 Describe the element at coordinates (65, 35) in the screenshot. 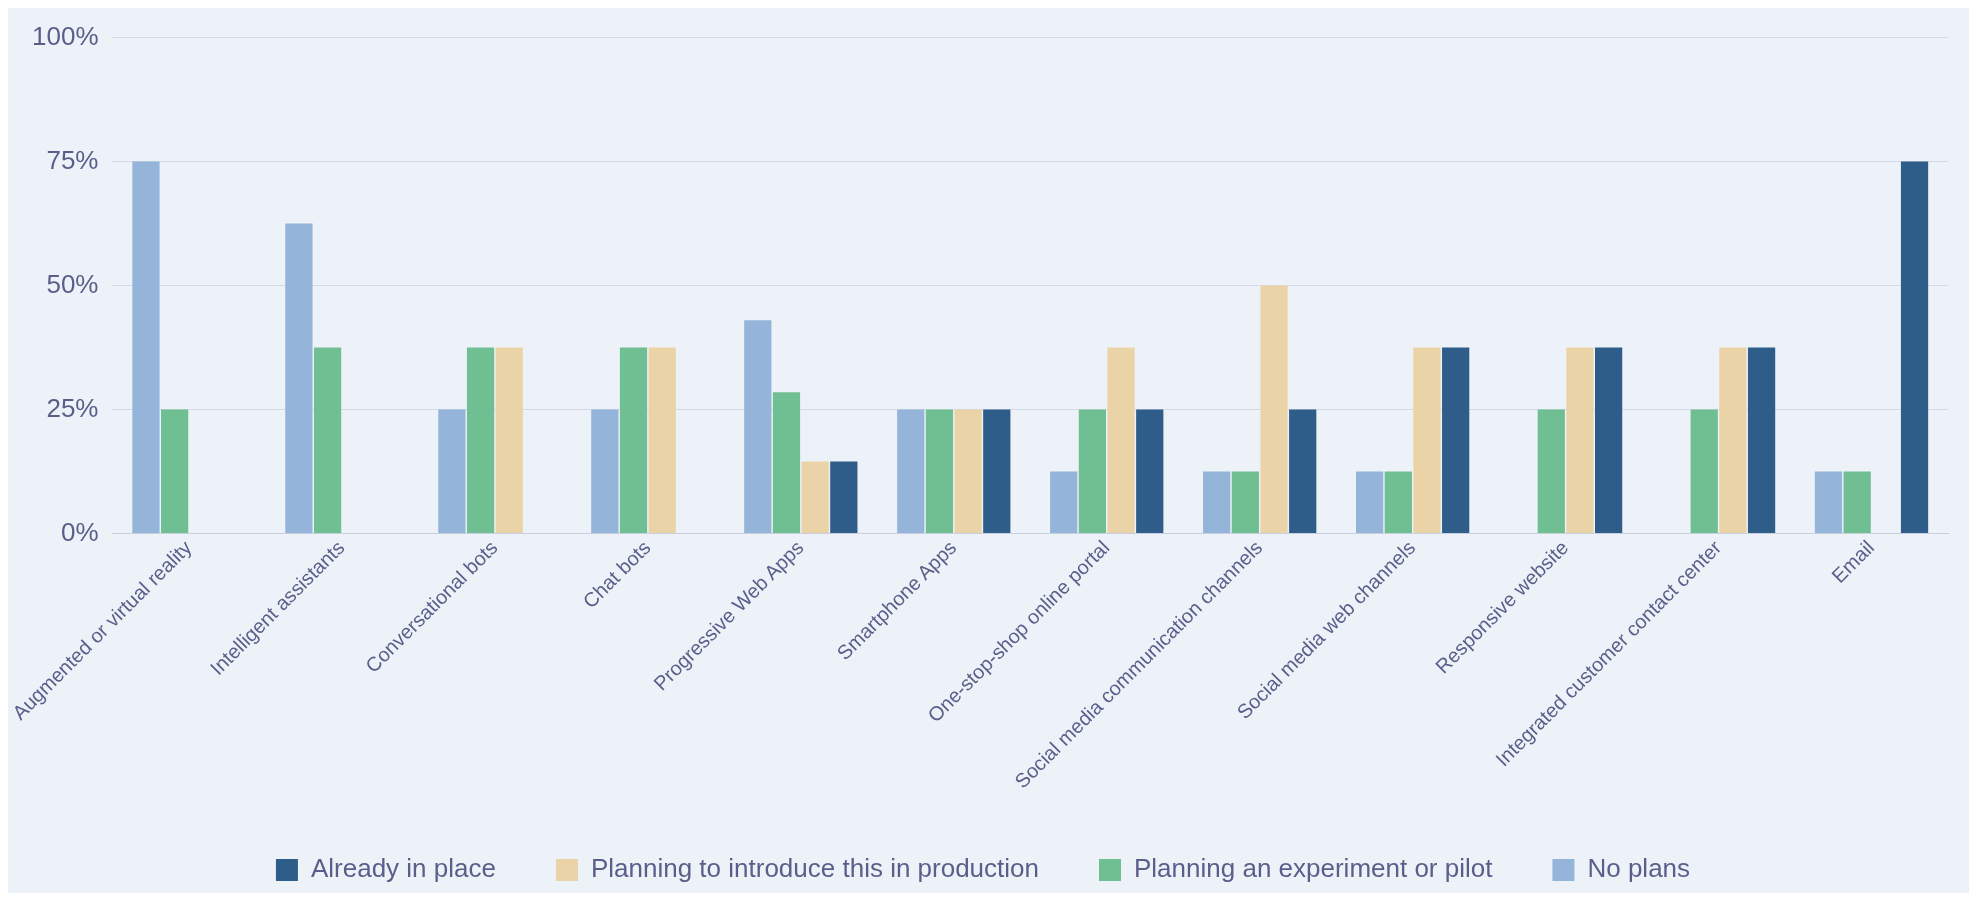

I see `y-tick-label: 100%` at that location.